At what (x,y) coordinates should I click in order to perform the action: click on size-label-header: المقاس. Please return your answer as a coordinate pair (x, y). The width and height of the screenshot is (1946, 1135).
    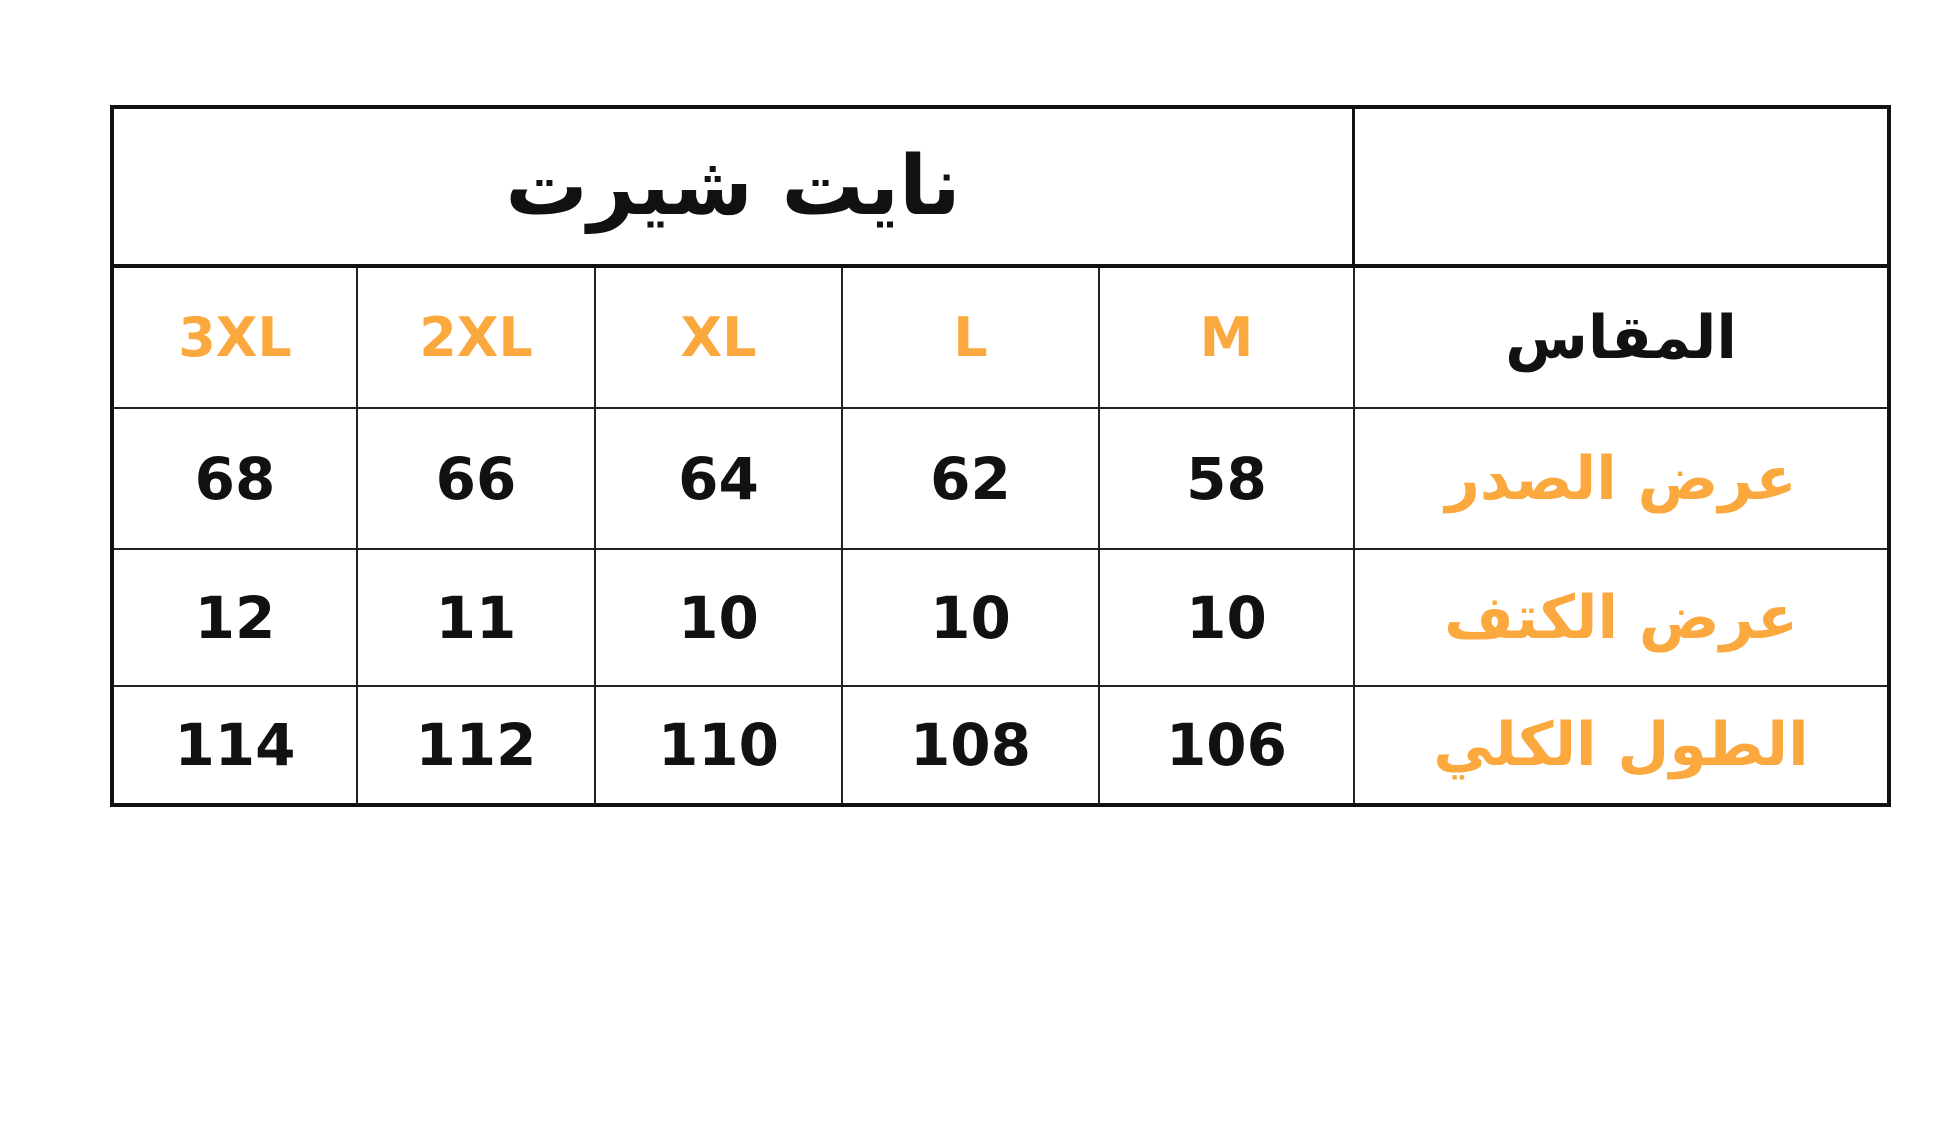
    Looking at the image, I should click on (1621, 338).